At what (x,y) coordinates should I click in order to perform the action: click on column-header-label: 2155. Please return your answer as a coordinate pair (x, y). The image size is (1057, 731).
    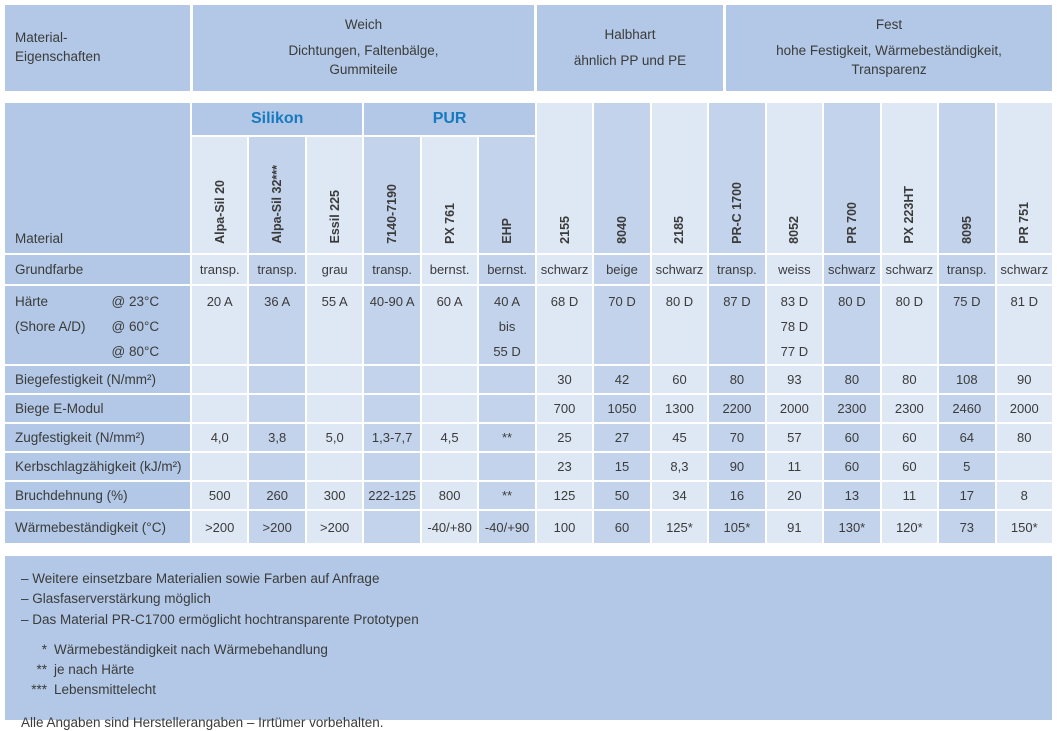
    Looking at the image, I should click on (564, 230).